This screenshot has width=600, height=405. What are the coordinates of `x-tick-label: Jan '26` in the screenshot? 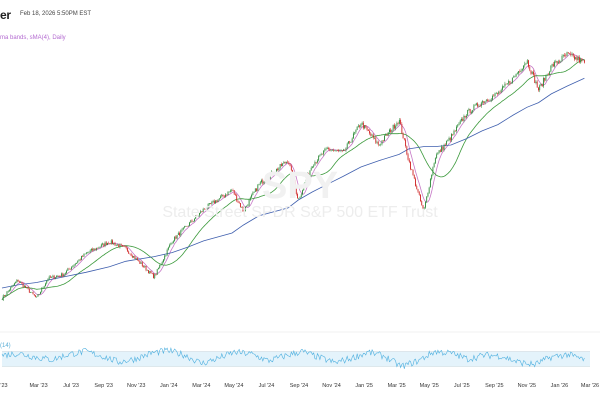 It's located at (559, 386).